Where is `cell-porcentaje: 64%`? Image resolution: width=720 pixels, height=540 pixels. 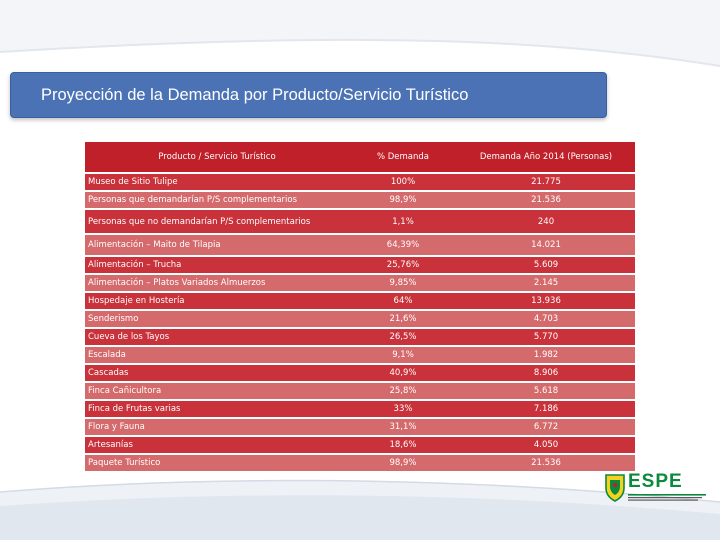 cell-porcentaje: 64% is located at coordinates (403, 301).